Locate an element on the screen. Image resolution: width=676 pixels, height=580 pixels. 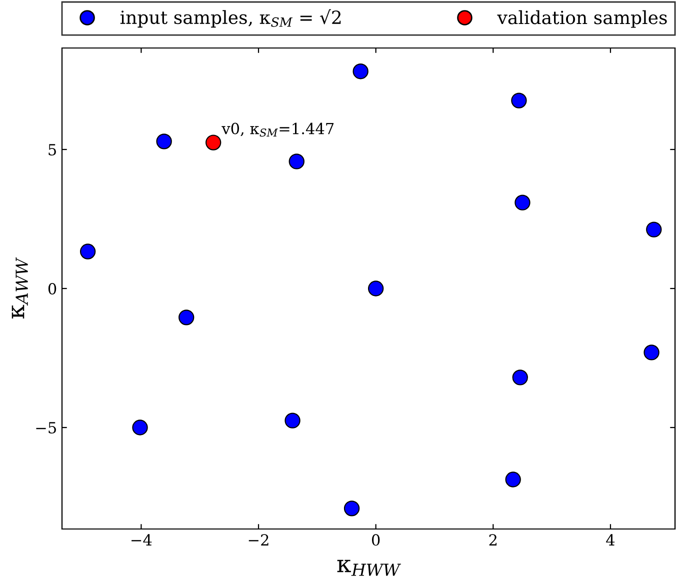
y-tick-label: 5 is located at coordinates (52, 150).